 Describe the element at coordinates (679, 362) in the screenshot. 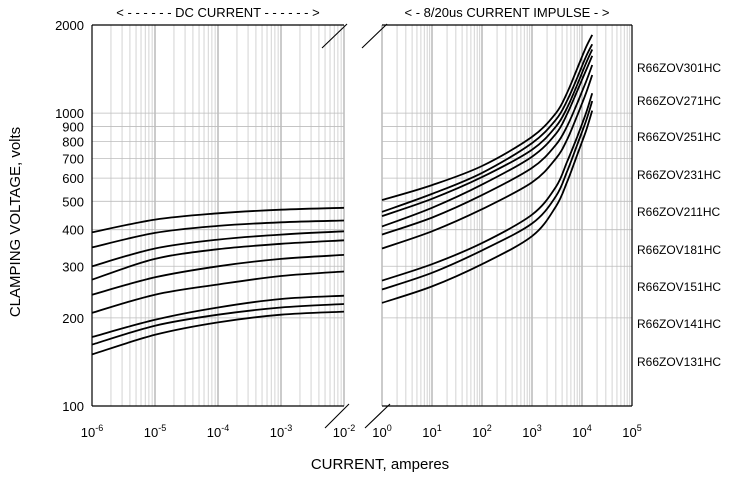

I see `series-label: R66ZOV131HC` at that location.